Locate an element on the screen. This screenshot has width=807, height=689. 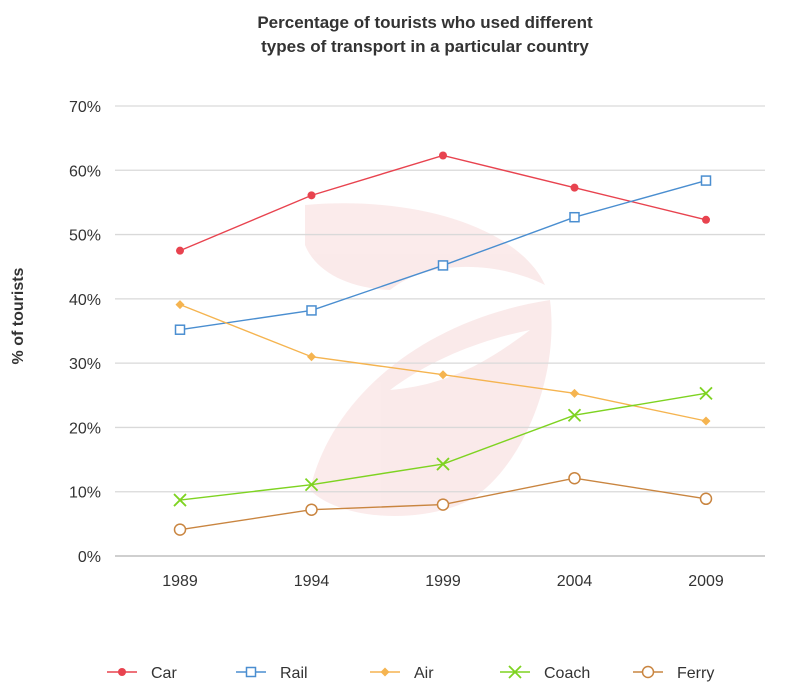
legend-label-car: Car is located at coordinates (164, 673).